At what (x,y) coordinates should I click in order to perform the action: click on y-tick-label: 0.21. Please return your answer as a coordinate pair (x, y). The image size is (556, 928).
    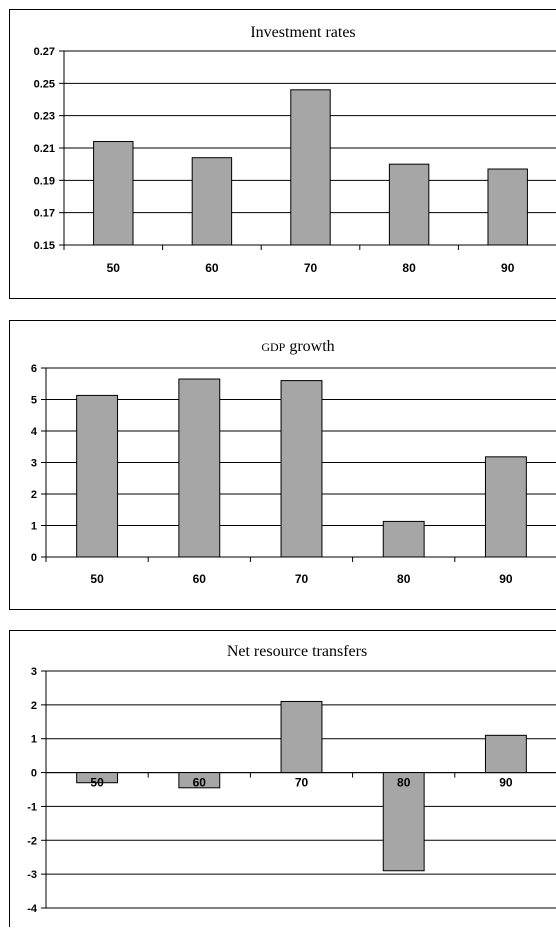
    Looking at the image, I should click on (44, 149).